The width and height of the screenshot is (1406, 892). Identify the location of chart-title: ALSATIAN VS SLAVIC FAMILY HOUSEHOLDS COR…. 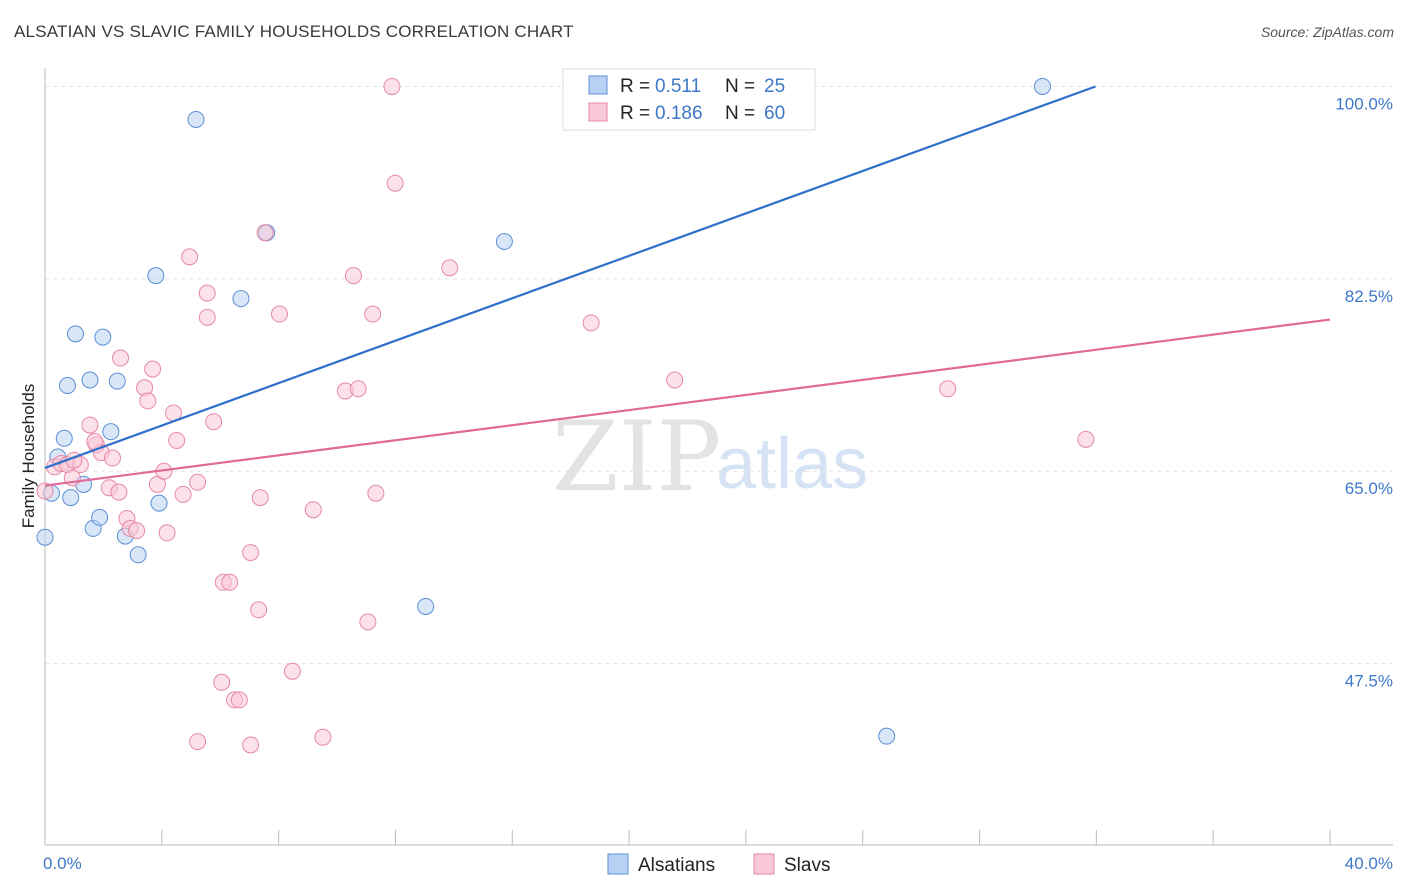
(294, 31).